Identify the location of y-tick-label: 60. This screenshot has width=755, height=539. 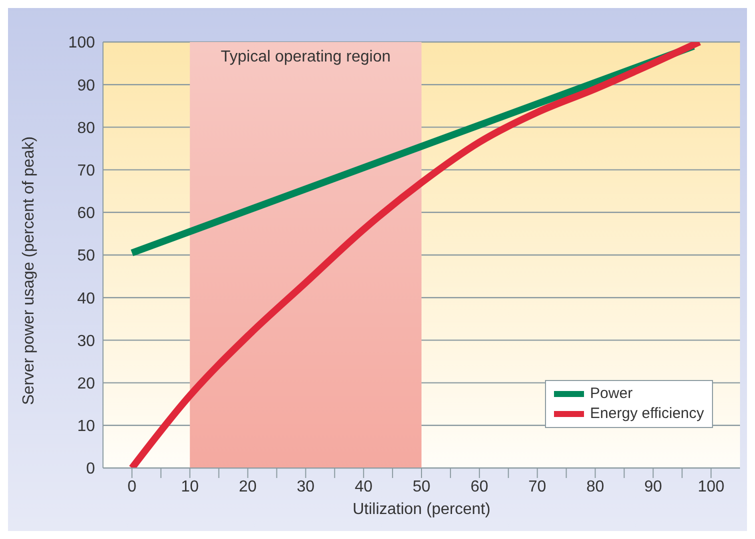
(86, 213).